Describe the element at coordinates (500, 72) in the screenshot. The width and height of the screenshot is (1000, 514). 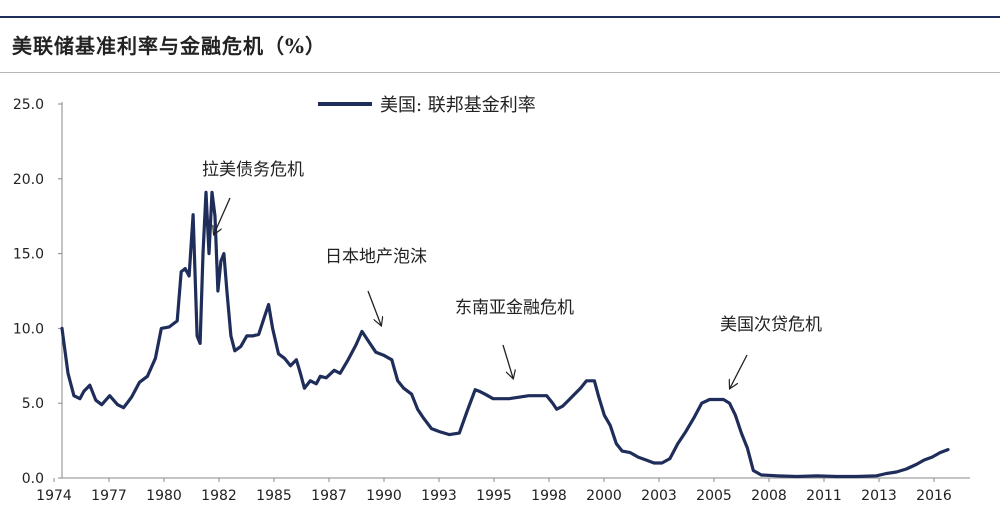
I see `title-divider` at that location.